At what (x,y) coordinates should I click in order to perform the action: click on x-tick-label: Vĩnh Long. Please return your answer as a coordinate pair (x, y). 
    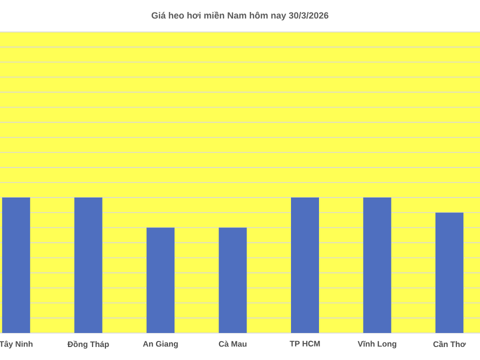
    Looking at the image, I should click on (377, 344).